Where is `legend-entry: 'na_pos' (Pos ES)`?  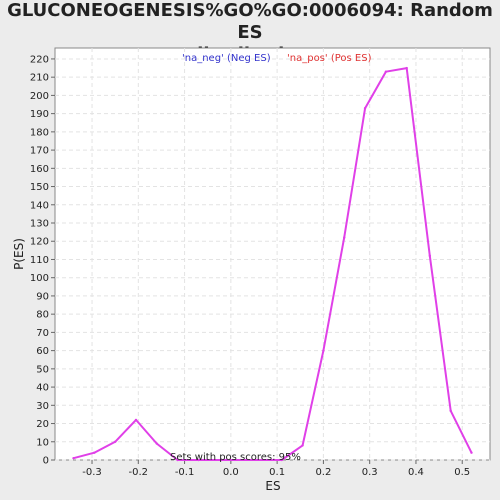 legend-entry: 'na_pos' (Pos ES) is located at coordinates (329, 58).